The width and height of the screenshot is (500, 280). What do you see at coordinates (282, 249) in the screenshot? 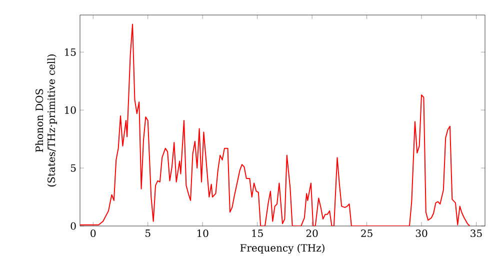
I see `x-axis-title: Frequency (THz)` at bounding box center [282, 249].